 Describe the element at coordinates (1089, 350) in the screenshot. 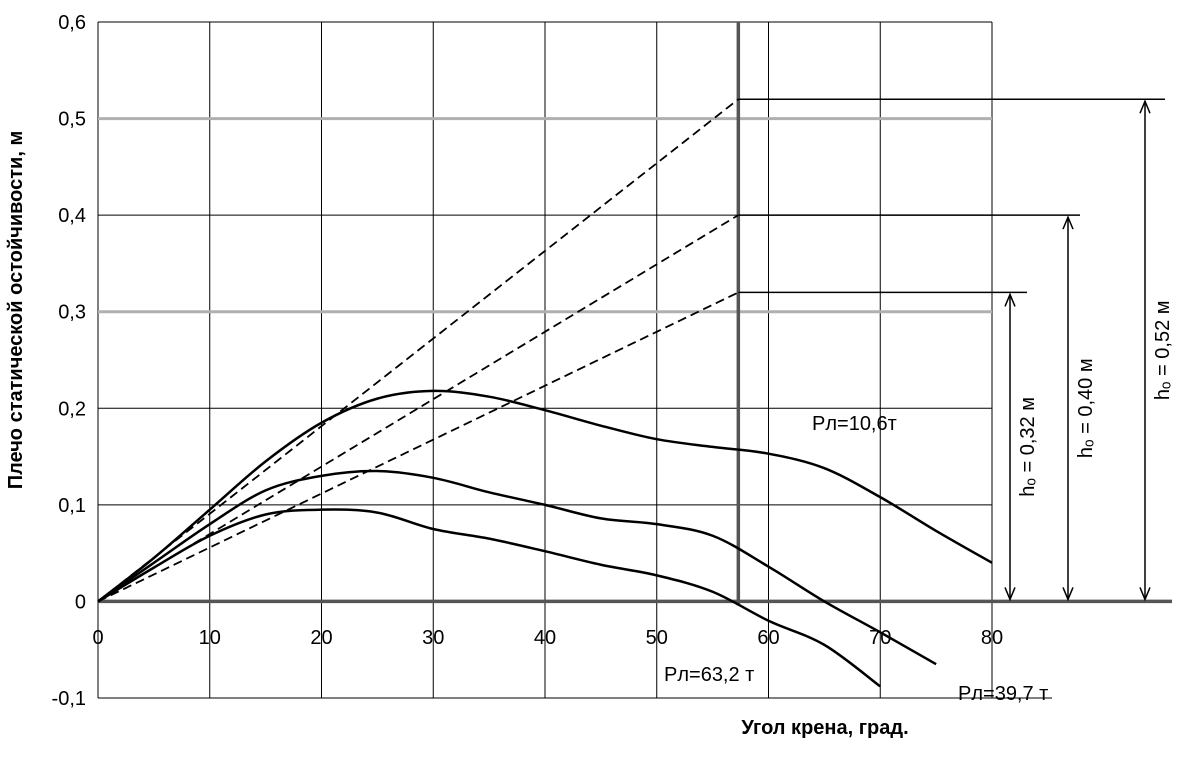

I see `dimension-arrows: hₒ = 0,52 м hₒ = 0,40 м hₒ = 0,32 м` at that location.